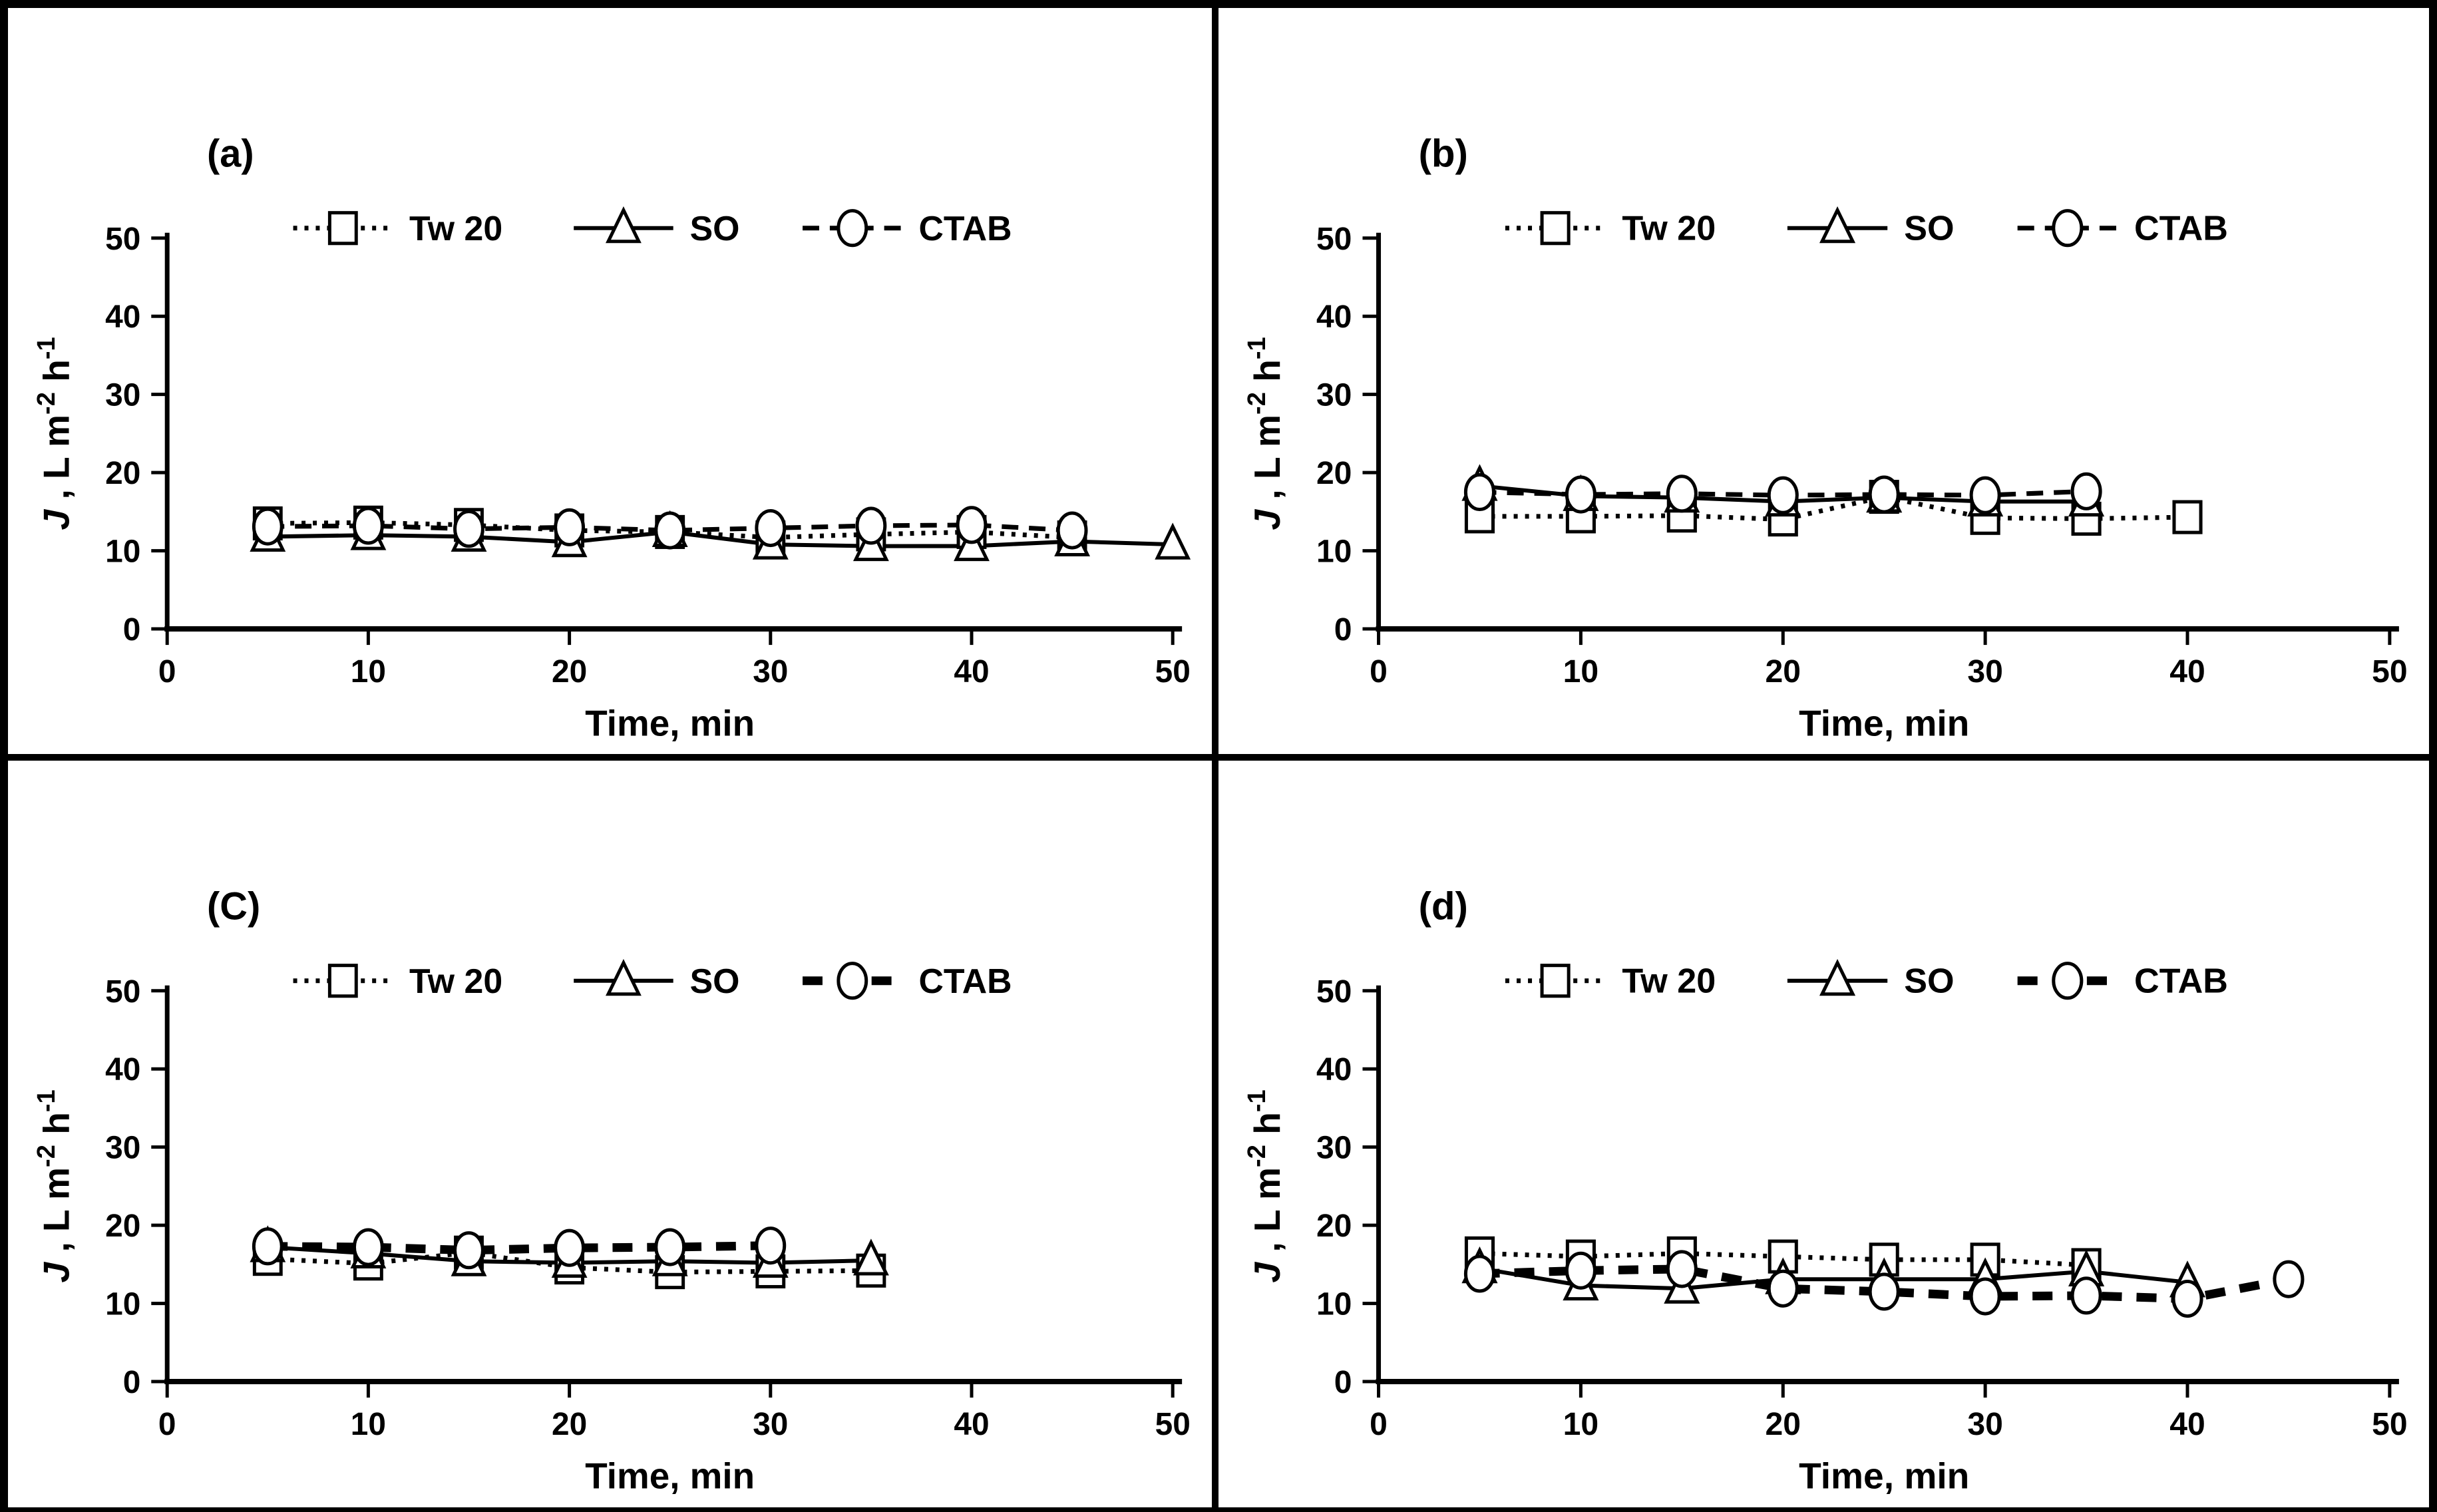 The width and height of the screenshot is (2437, 1512). Describe the element at coordinates (122, 395) in the screenshot. I see `y-tick-label: 30` at that location.